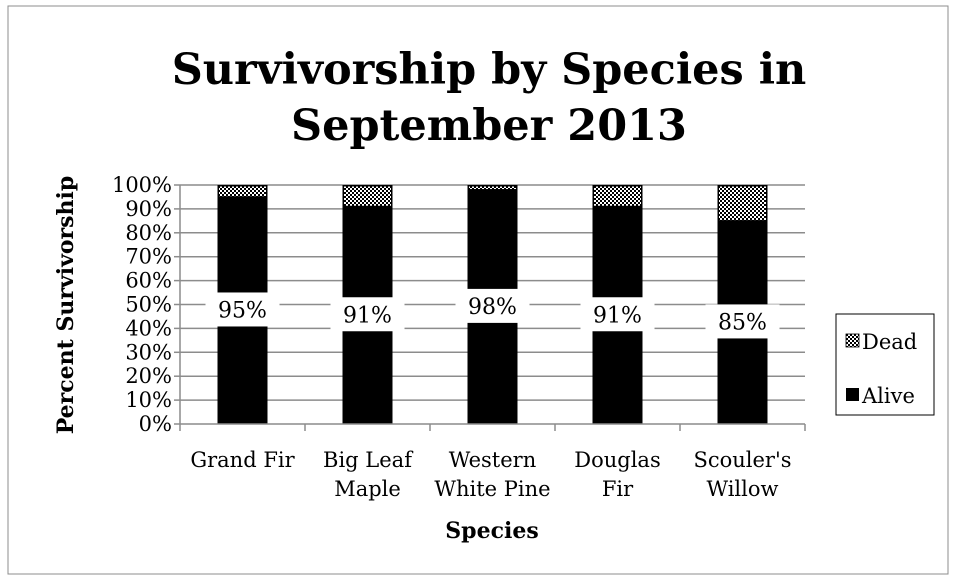 Image resolution: width=956 pixels, height=580 pixels. Describe the element at coordinates (489, 126) in the screenshot. I see `chart-title-line-2: September 2013` at that location.